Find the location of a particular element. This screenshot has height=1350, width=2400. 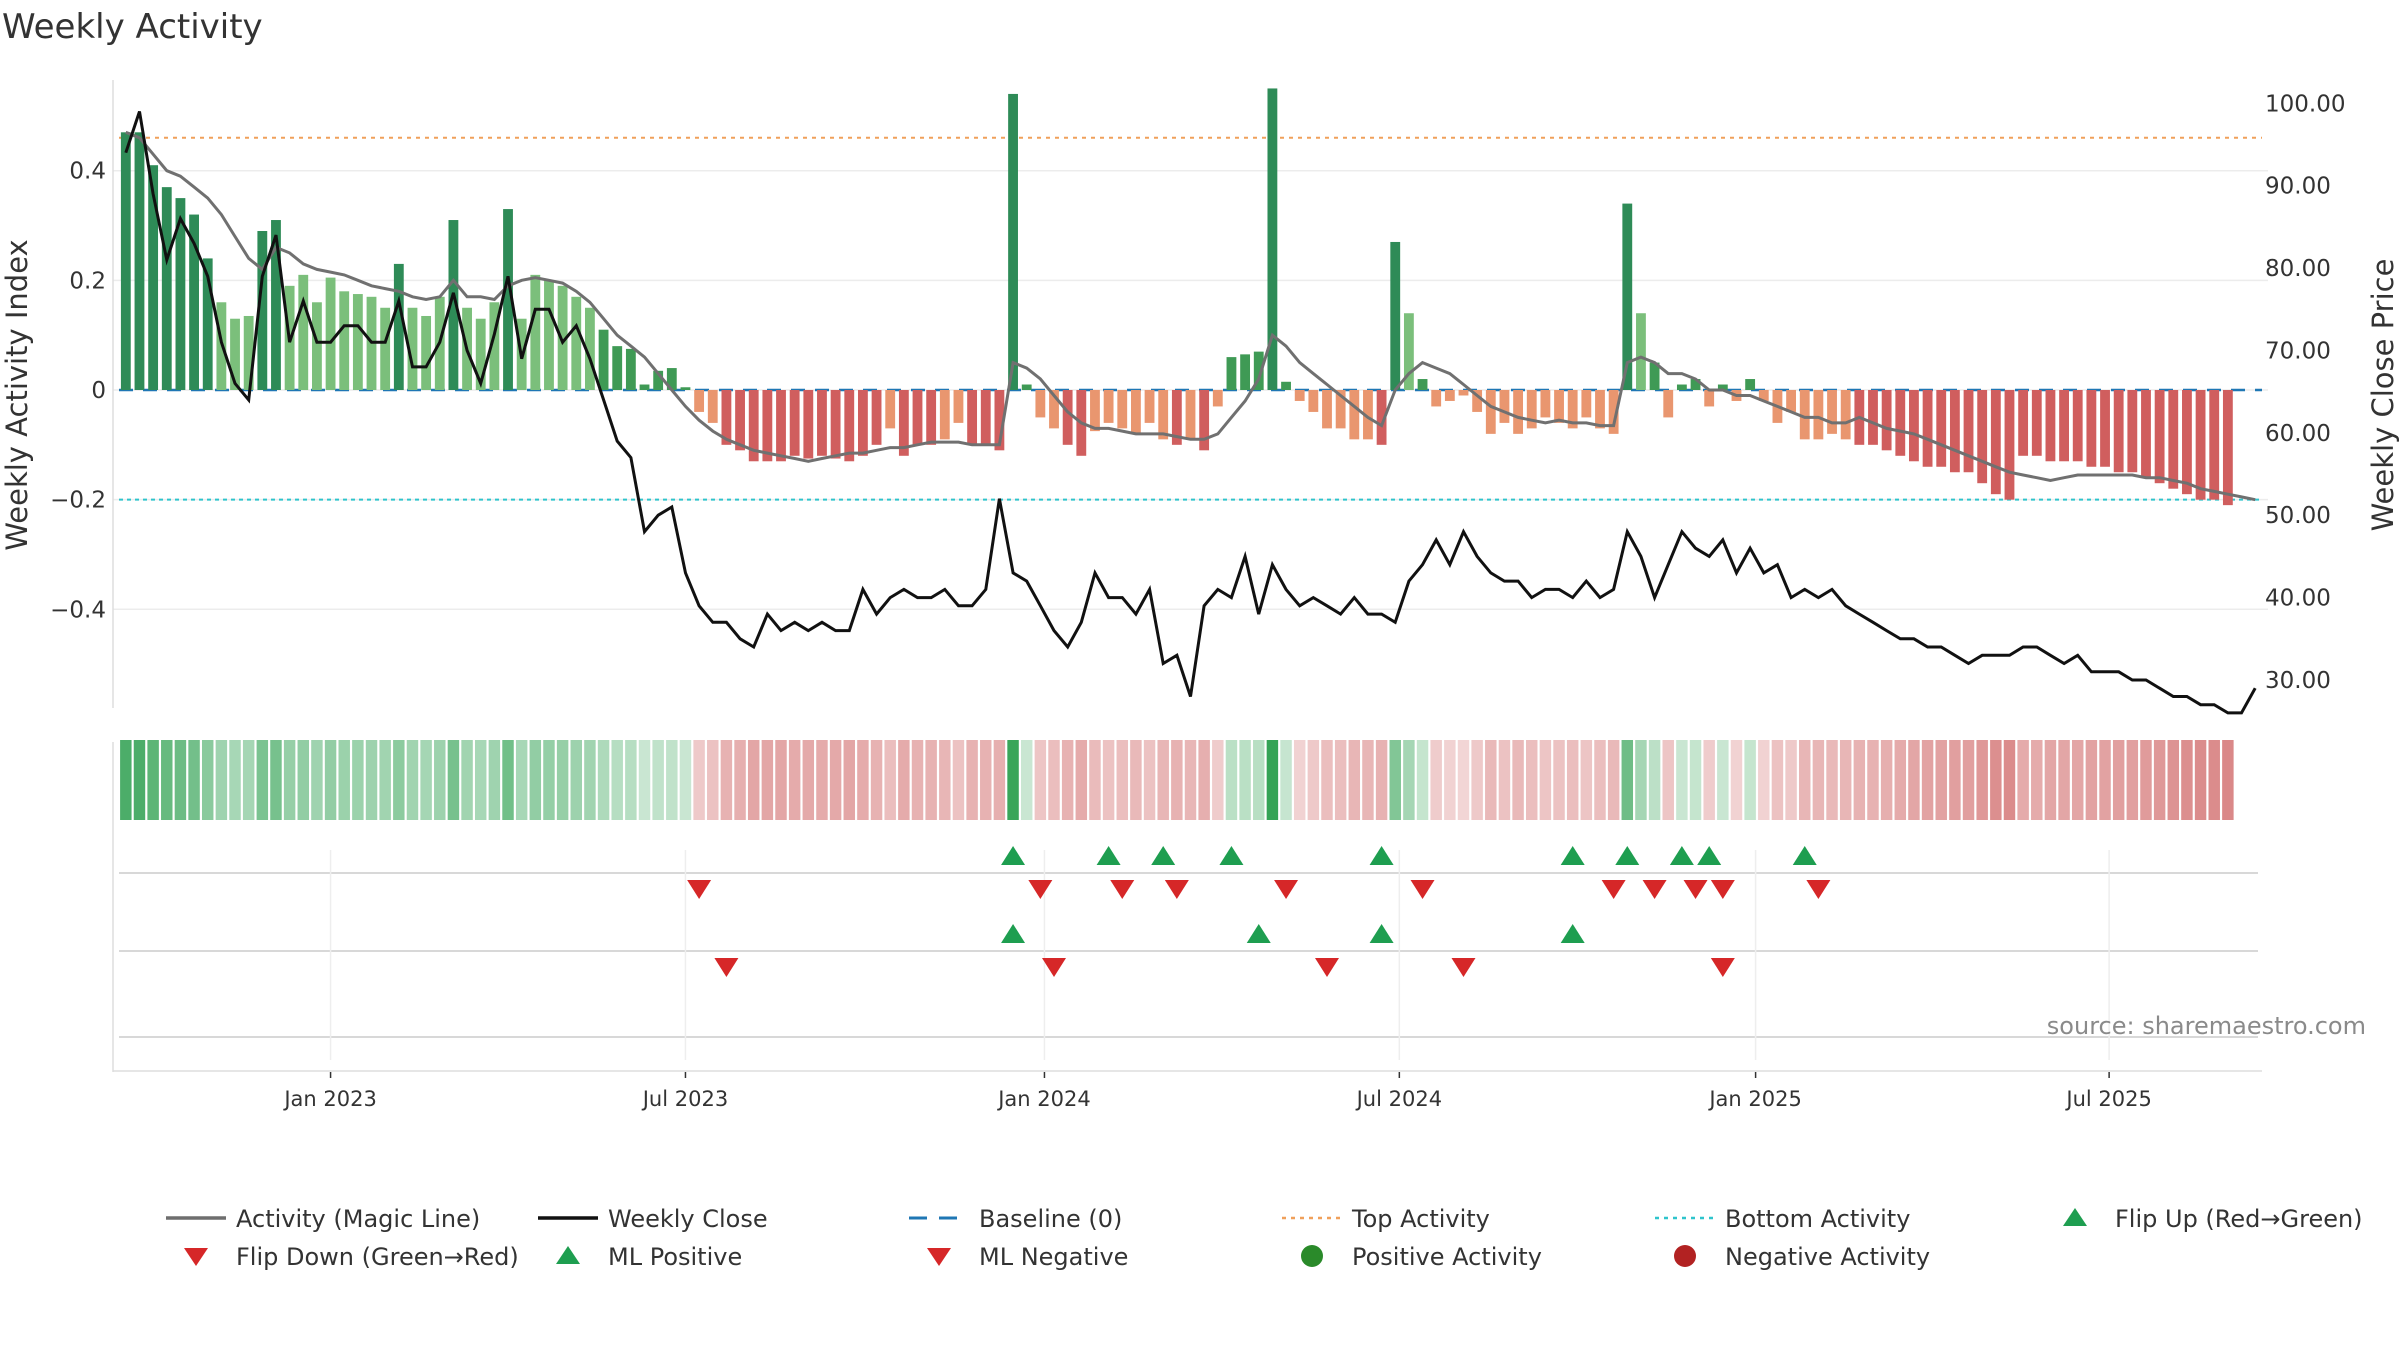

left-tick-label: 0.4 is located at coordinates (87, 172).